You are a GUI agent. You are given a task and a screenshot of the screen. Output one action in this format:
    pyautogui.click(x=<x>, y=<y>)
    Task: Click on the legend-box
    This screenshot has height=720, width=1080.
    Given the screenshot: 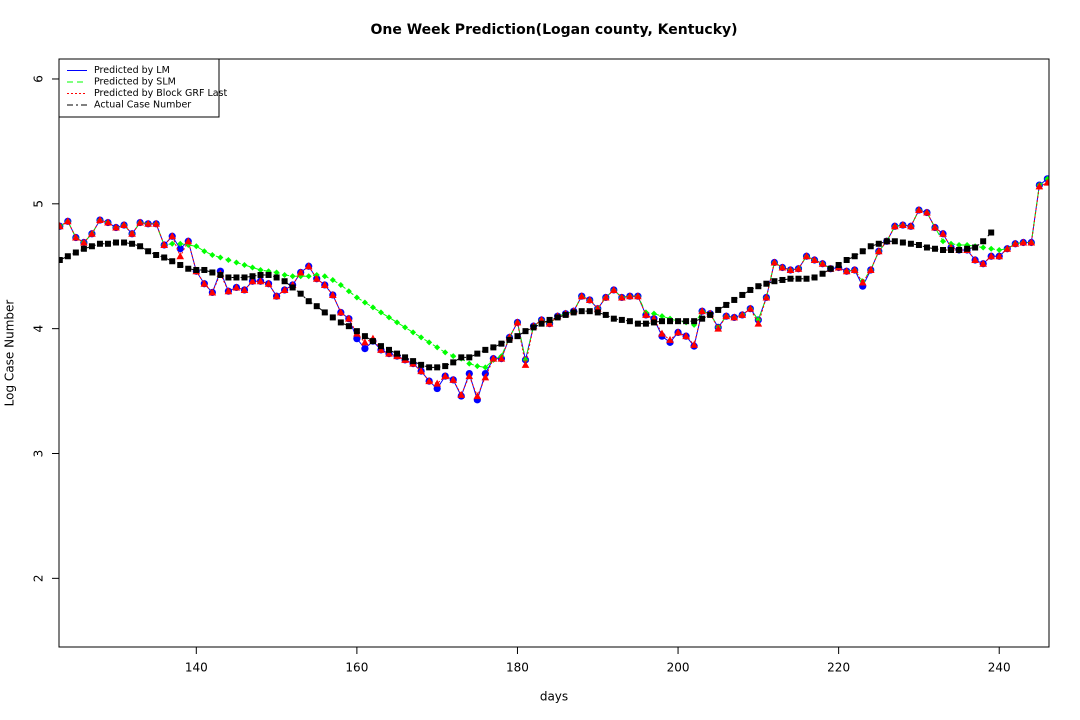 What is the action you would take?
    pyautogui.click(x=139, y=88)
    